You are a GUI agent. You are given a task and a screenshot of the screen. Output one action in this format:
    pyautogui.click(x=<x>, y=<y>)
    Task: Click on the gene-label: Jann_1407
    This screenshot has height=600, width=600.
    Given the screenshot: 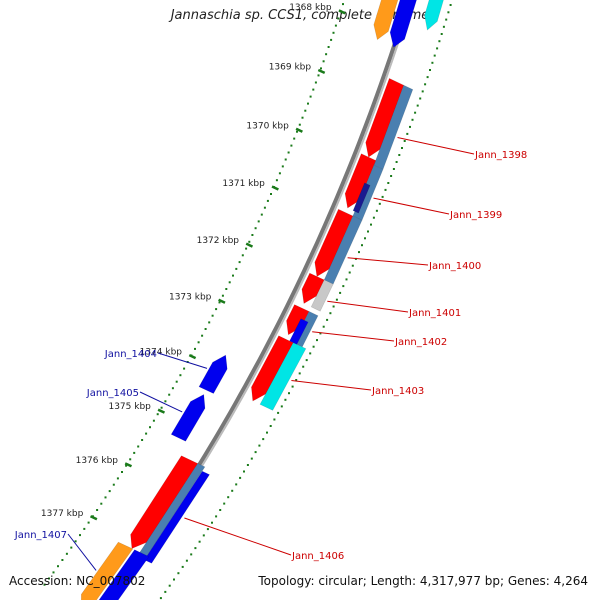 What is the action you would take?
    pyautogui.click(x=40, y=535)
    